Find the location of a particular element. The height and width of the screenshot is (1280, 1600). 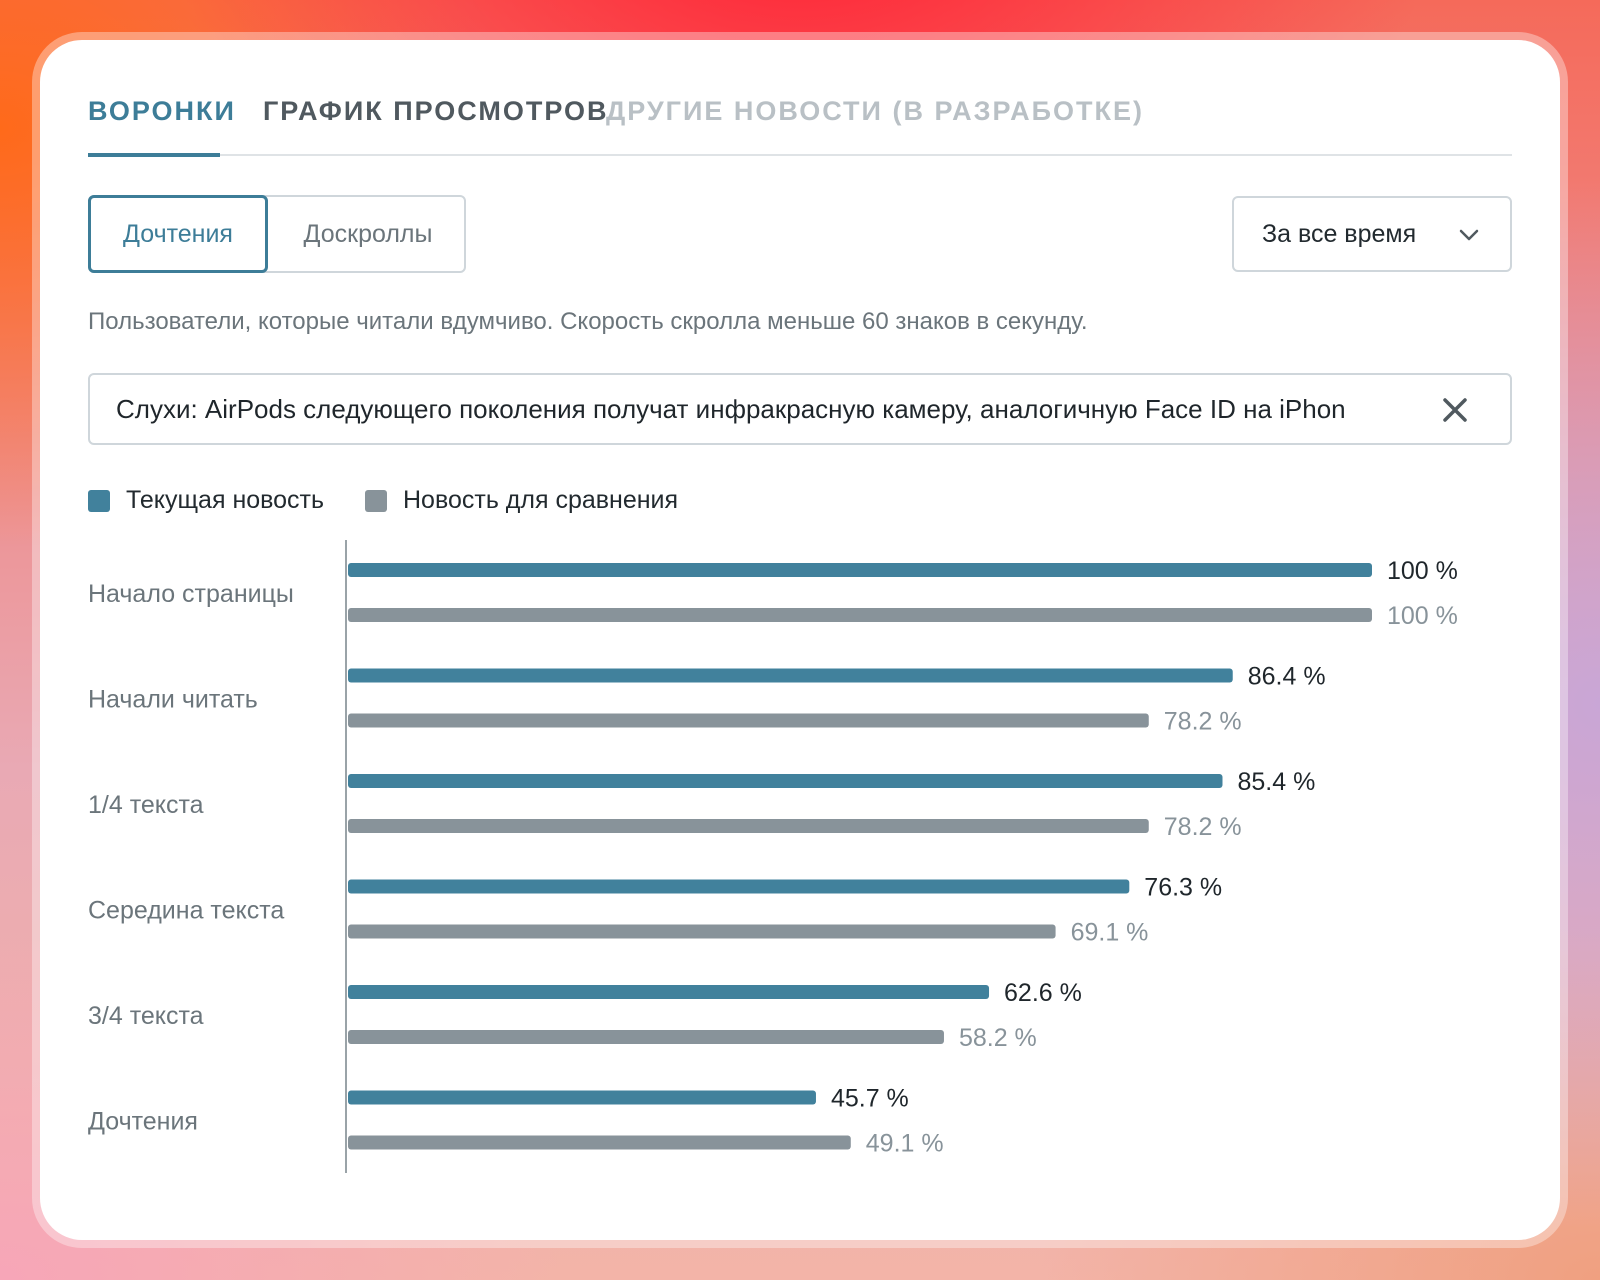

value-label-current: 45.7 % is located at coordinates (870, 1099).